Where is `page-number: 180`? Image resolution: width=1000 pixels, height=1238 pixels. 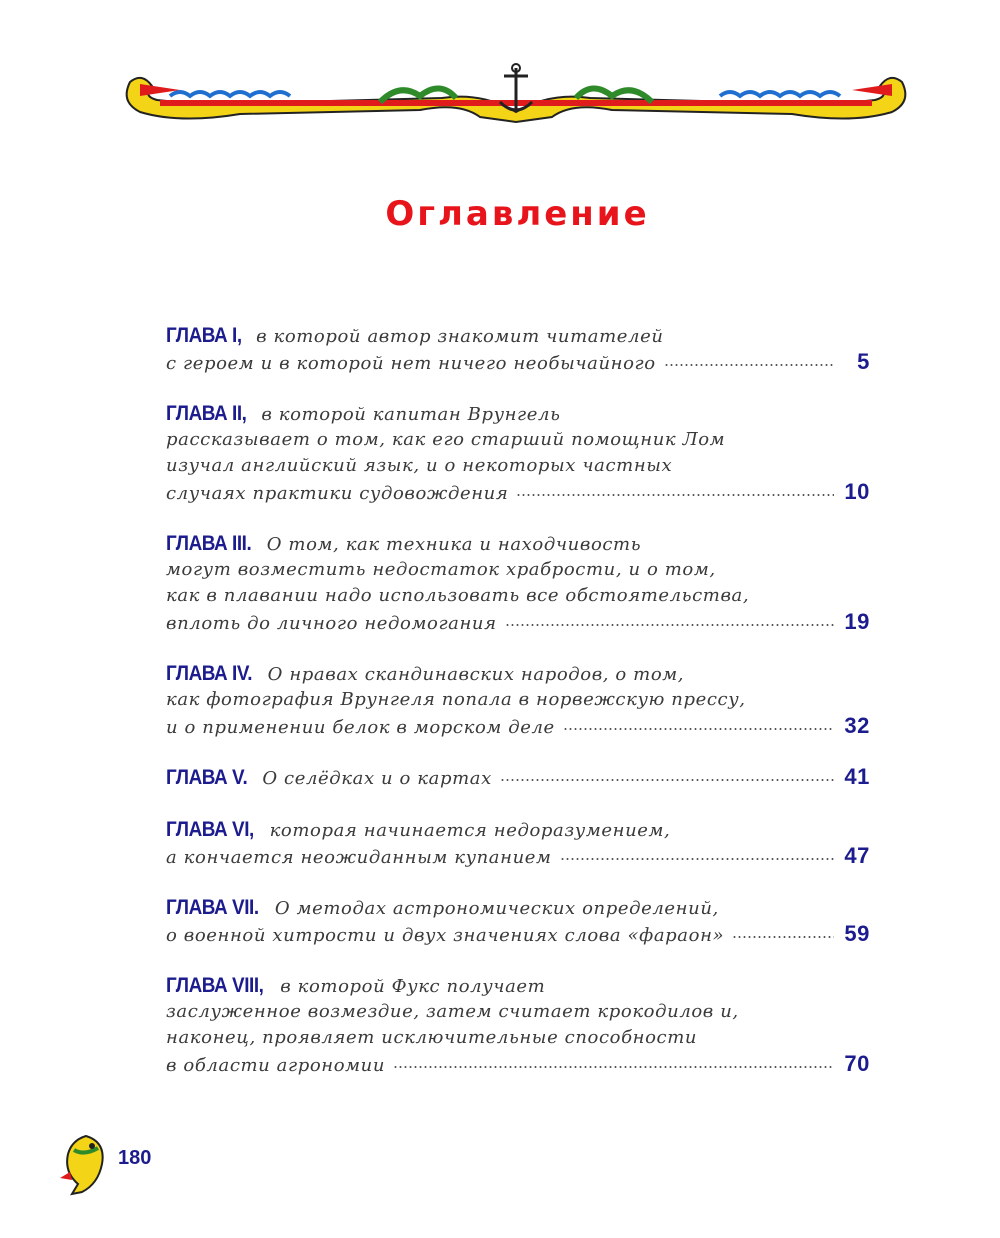
page-number: 180 is located at coordinates (135, 1157).